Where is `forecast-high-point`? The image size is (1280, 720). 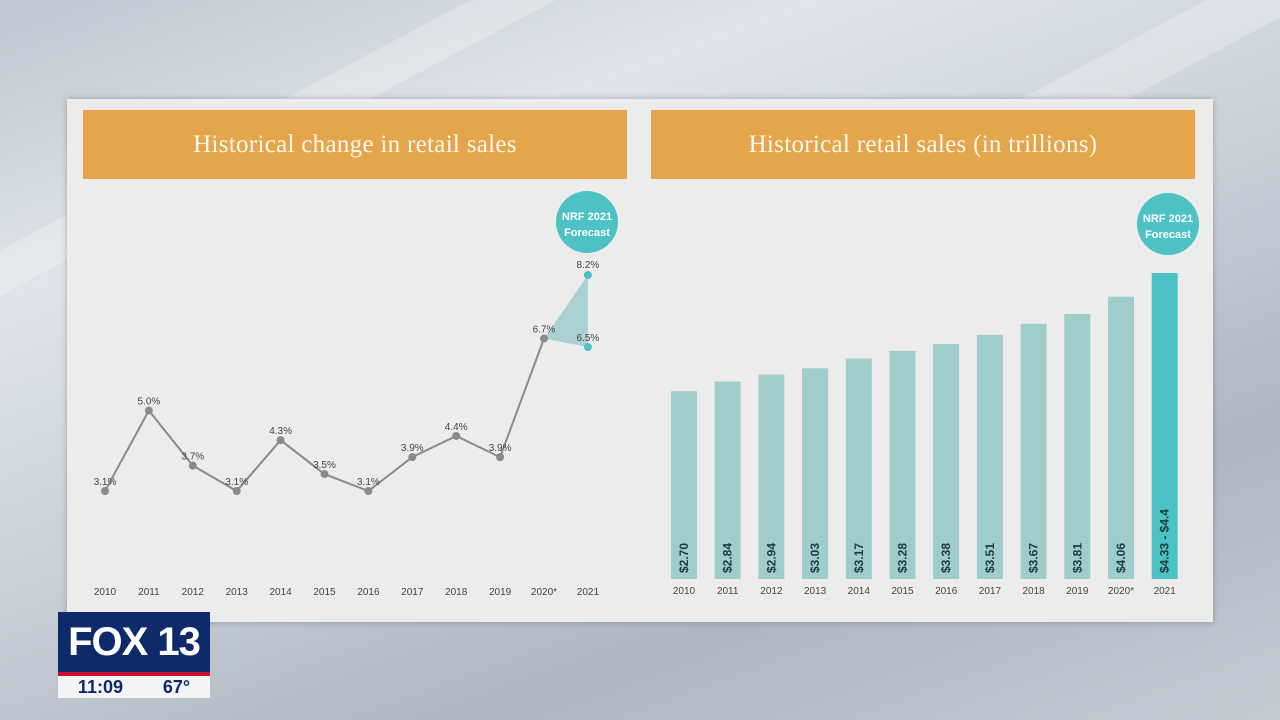
forecast-high-point is located at coordinates (587, 275).